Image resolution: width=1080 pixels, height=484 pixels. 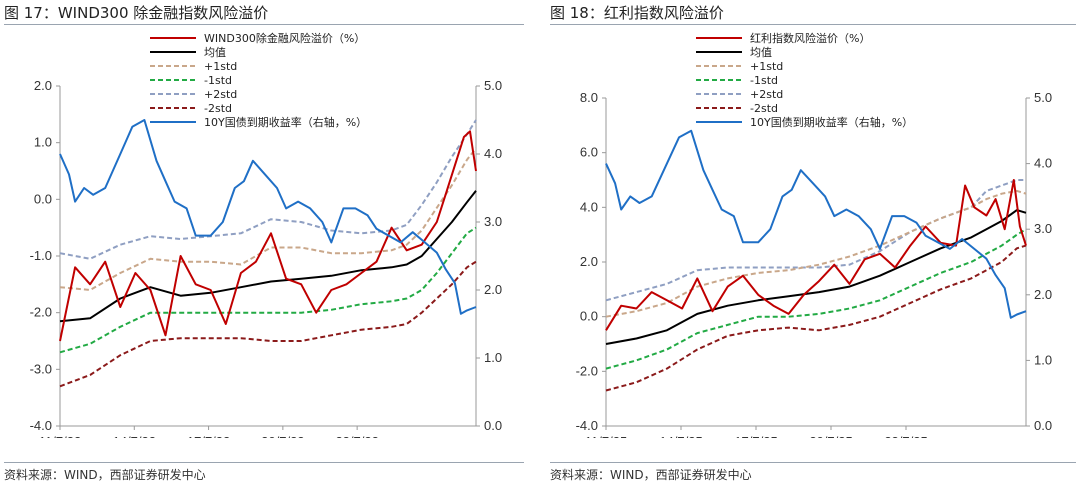 What do you see at coordinates (830, 436) in the screenshot?
I see `x-tick-label: 20/7/25` at bounding box center [830, 436].